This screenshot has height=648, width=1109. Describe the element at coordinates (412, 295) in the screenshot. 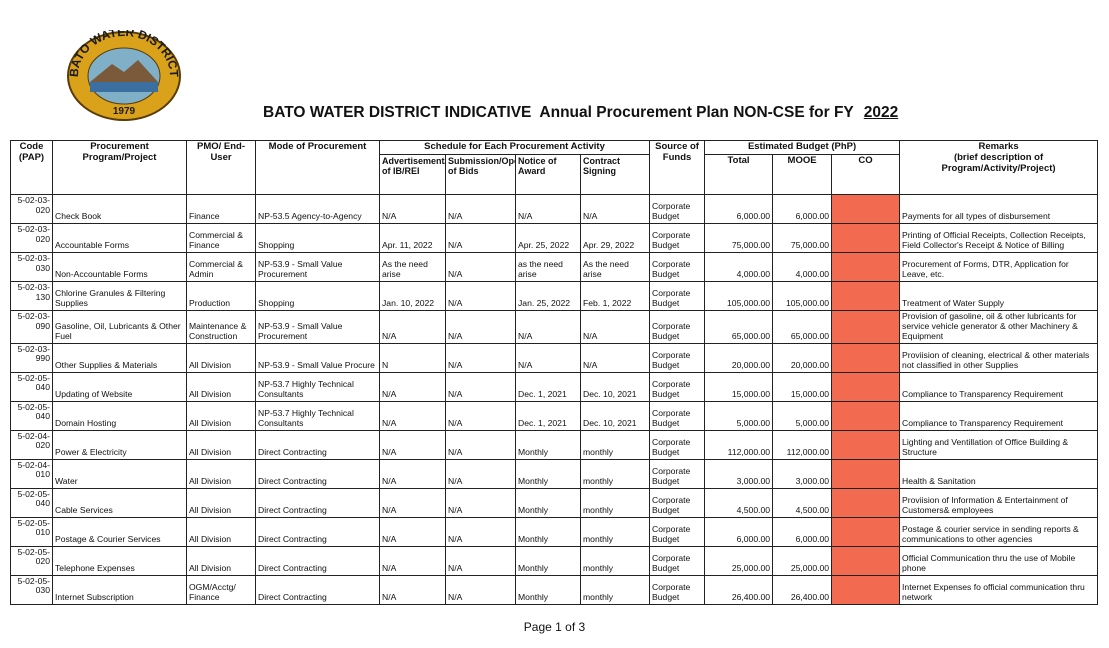

I see `table-cell: Jan. 10, 2022` at that location.